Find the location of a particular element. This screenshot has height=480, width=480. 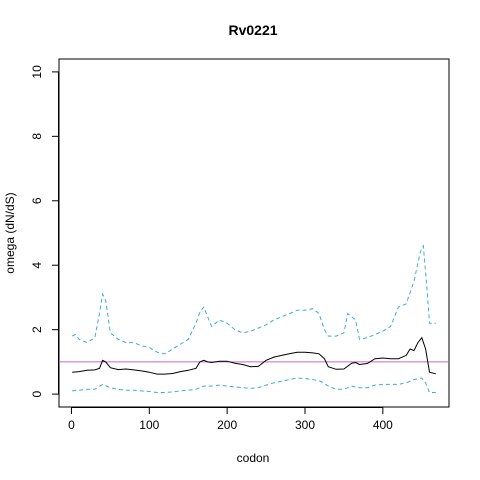

x-tick-label-300: 300 is located at coordinates (305, 425).